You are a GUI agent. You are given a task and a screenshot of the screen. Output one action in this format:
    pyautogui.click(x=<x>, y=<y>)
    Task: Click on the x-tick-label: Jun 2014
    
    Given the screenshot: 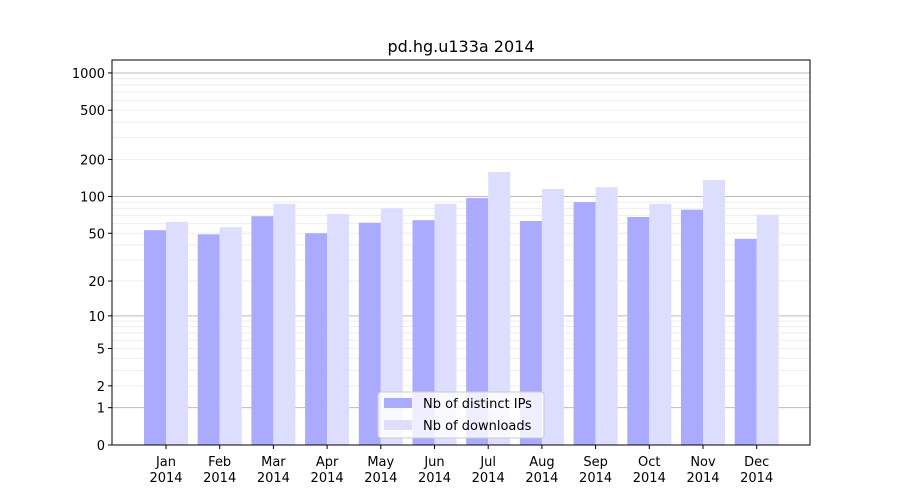 What is the action you would take?
    pyautogui.click(x=434, y=470)
    